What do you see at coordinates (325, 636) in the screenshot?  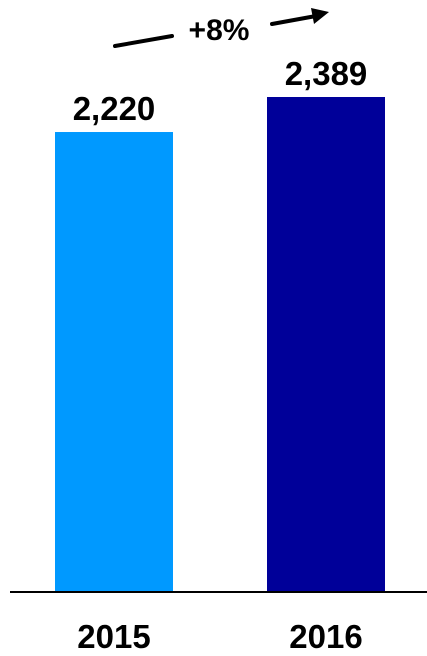 I see `x-tick-label-2016: 2016` at bounding box center [325, 636].